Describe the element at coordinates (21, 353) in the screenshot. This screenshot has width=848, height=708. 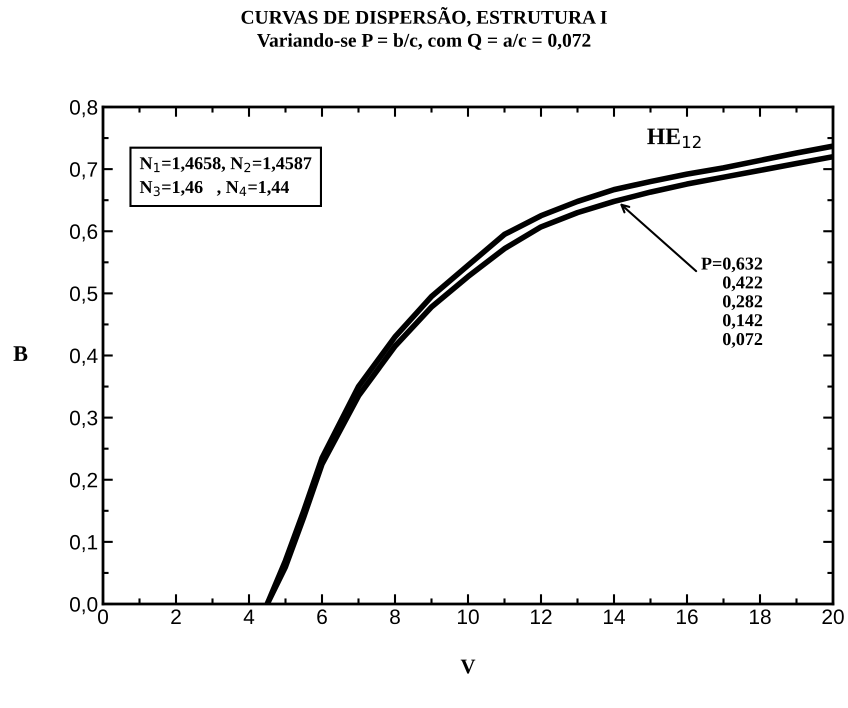
I see `y-axis-title: B` at that location.